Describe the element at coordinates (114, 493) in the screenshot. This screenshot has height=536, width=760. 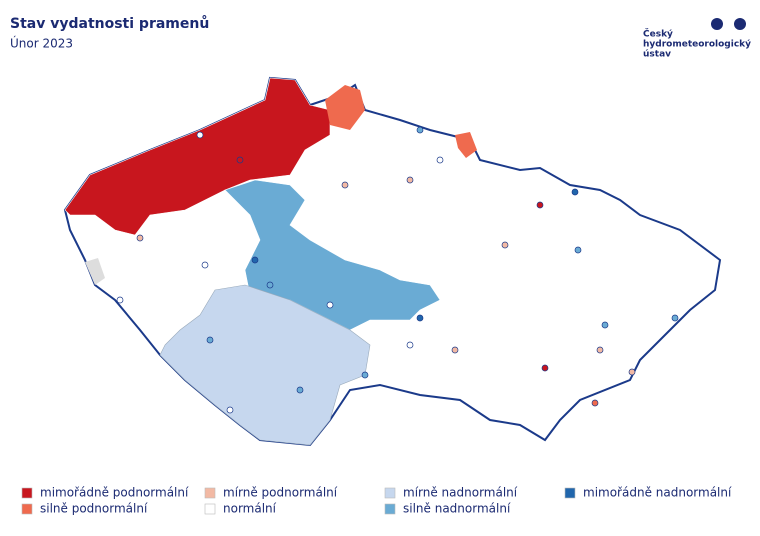
I see `legend-label: mimořádně podnormální` at that location.